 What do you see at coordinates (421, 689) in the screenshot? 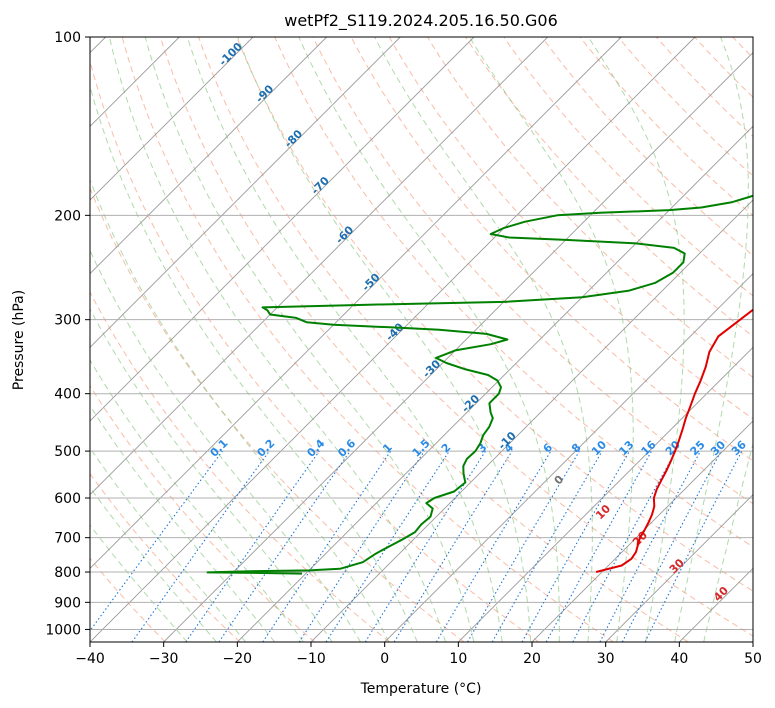
I see `x-axis-label: Temperature (°C)` at bounding box center [421, 689].